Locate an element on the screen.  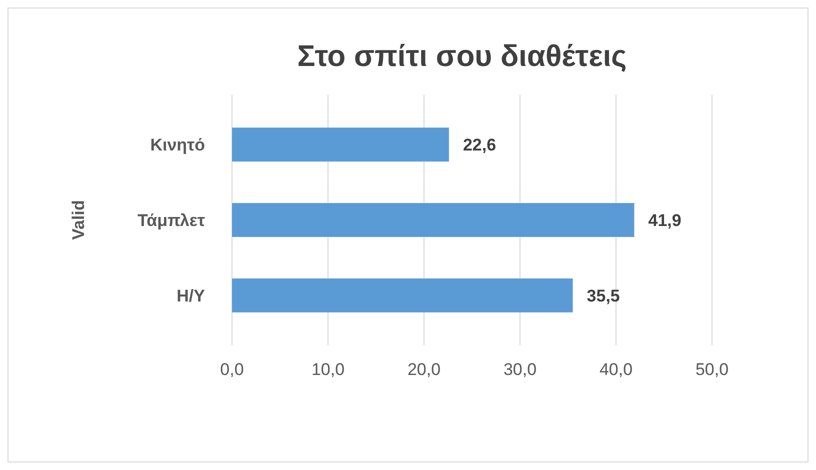
data-label: 35,5 is located at coordinates (603, 296).